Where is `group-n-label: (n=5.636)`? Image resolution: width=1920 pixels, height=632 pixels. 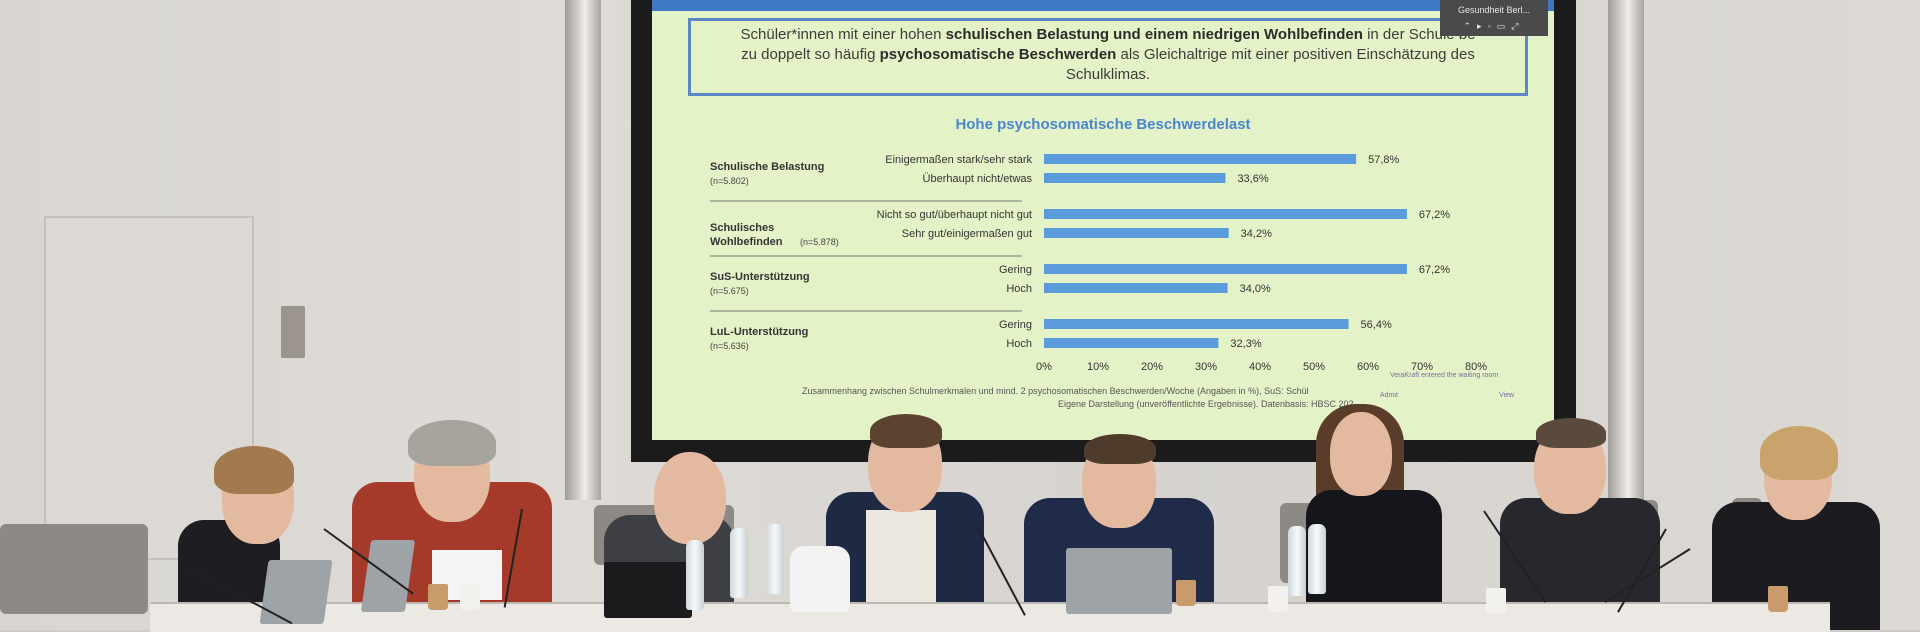
group-n-label: (n=5.636) is located at coordinates (729, 346).